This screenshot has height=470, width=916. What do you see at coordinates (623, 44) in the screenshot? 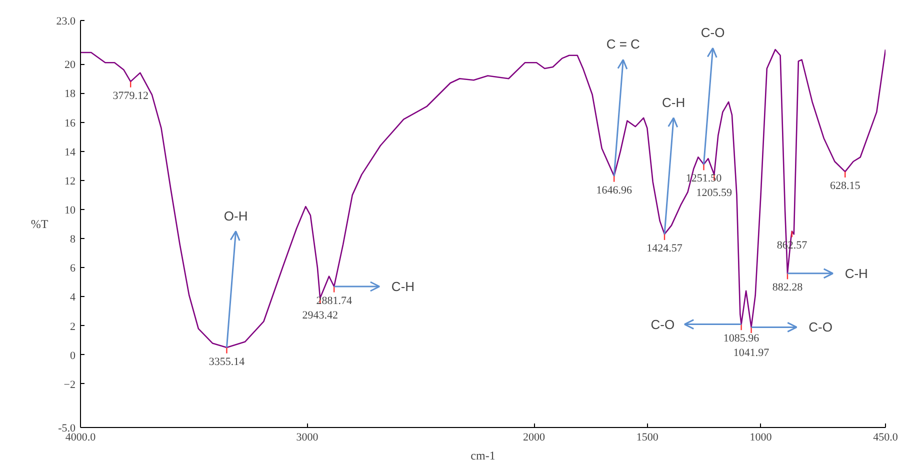
I see `annotation: C = C` at bounding box center [623, 44].